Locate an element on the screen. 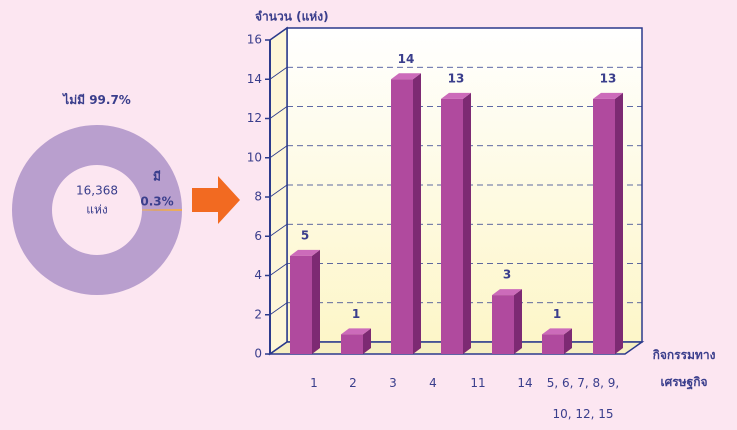 This screenshot has width=737, height=430. x-tick-label: 4 is located at coordinates (433, 383).